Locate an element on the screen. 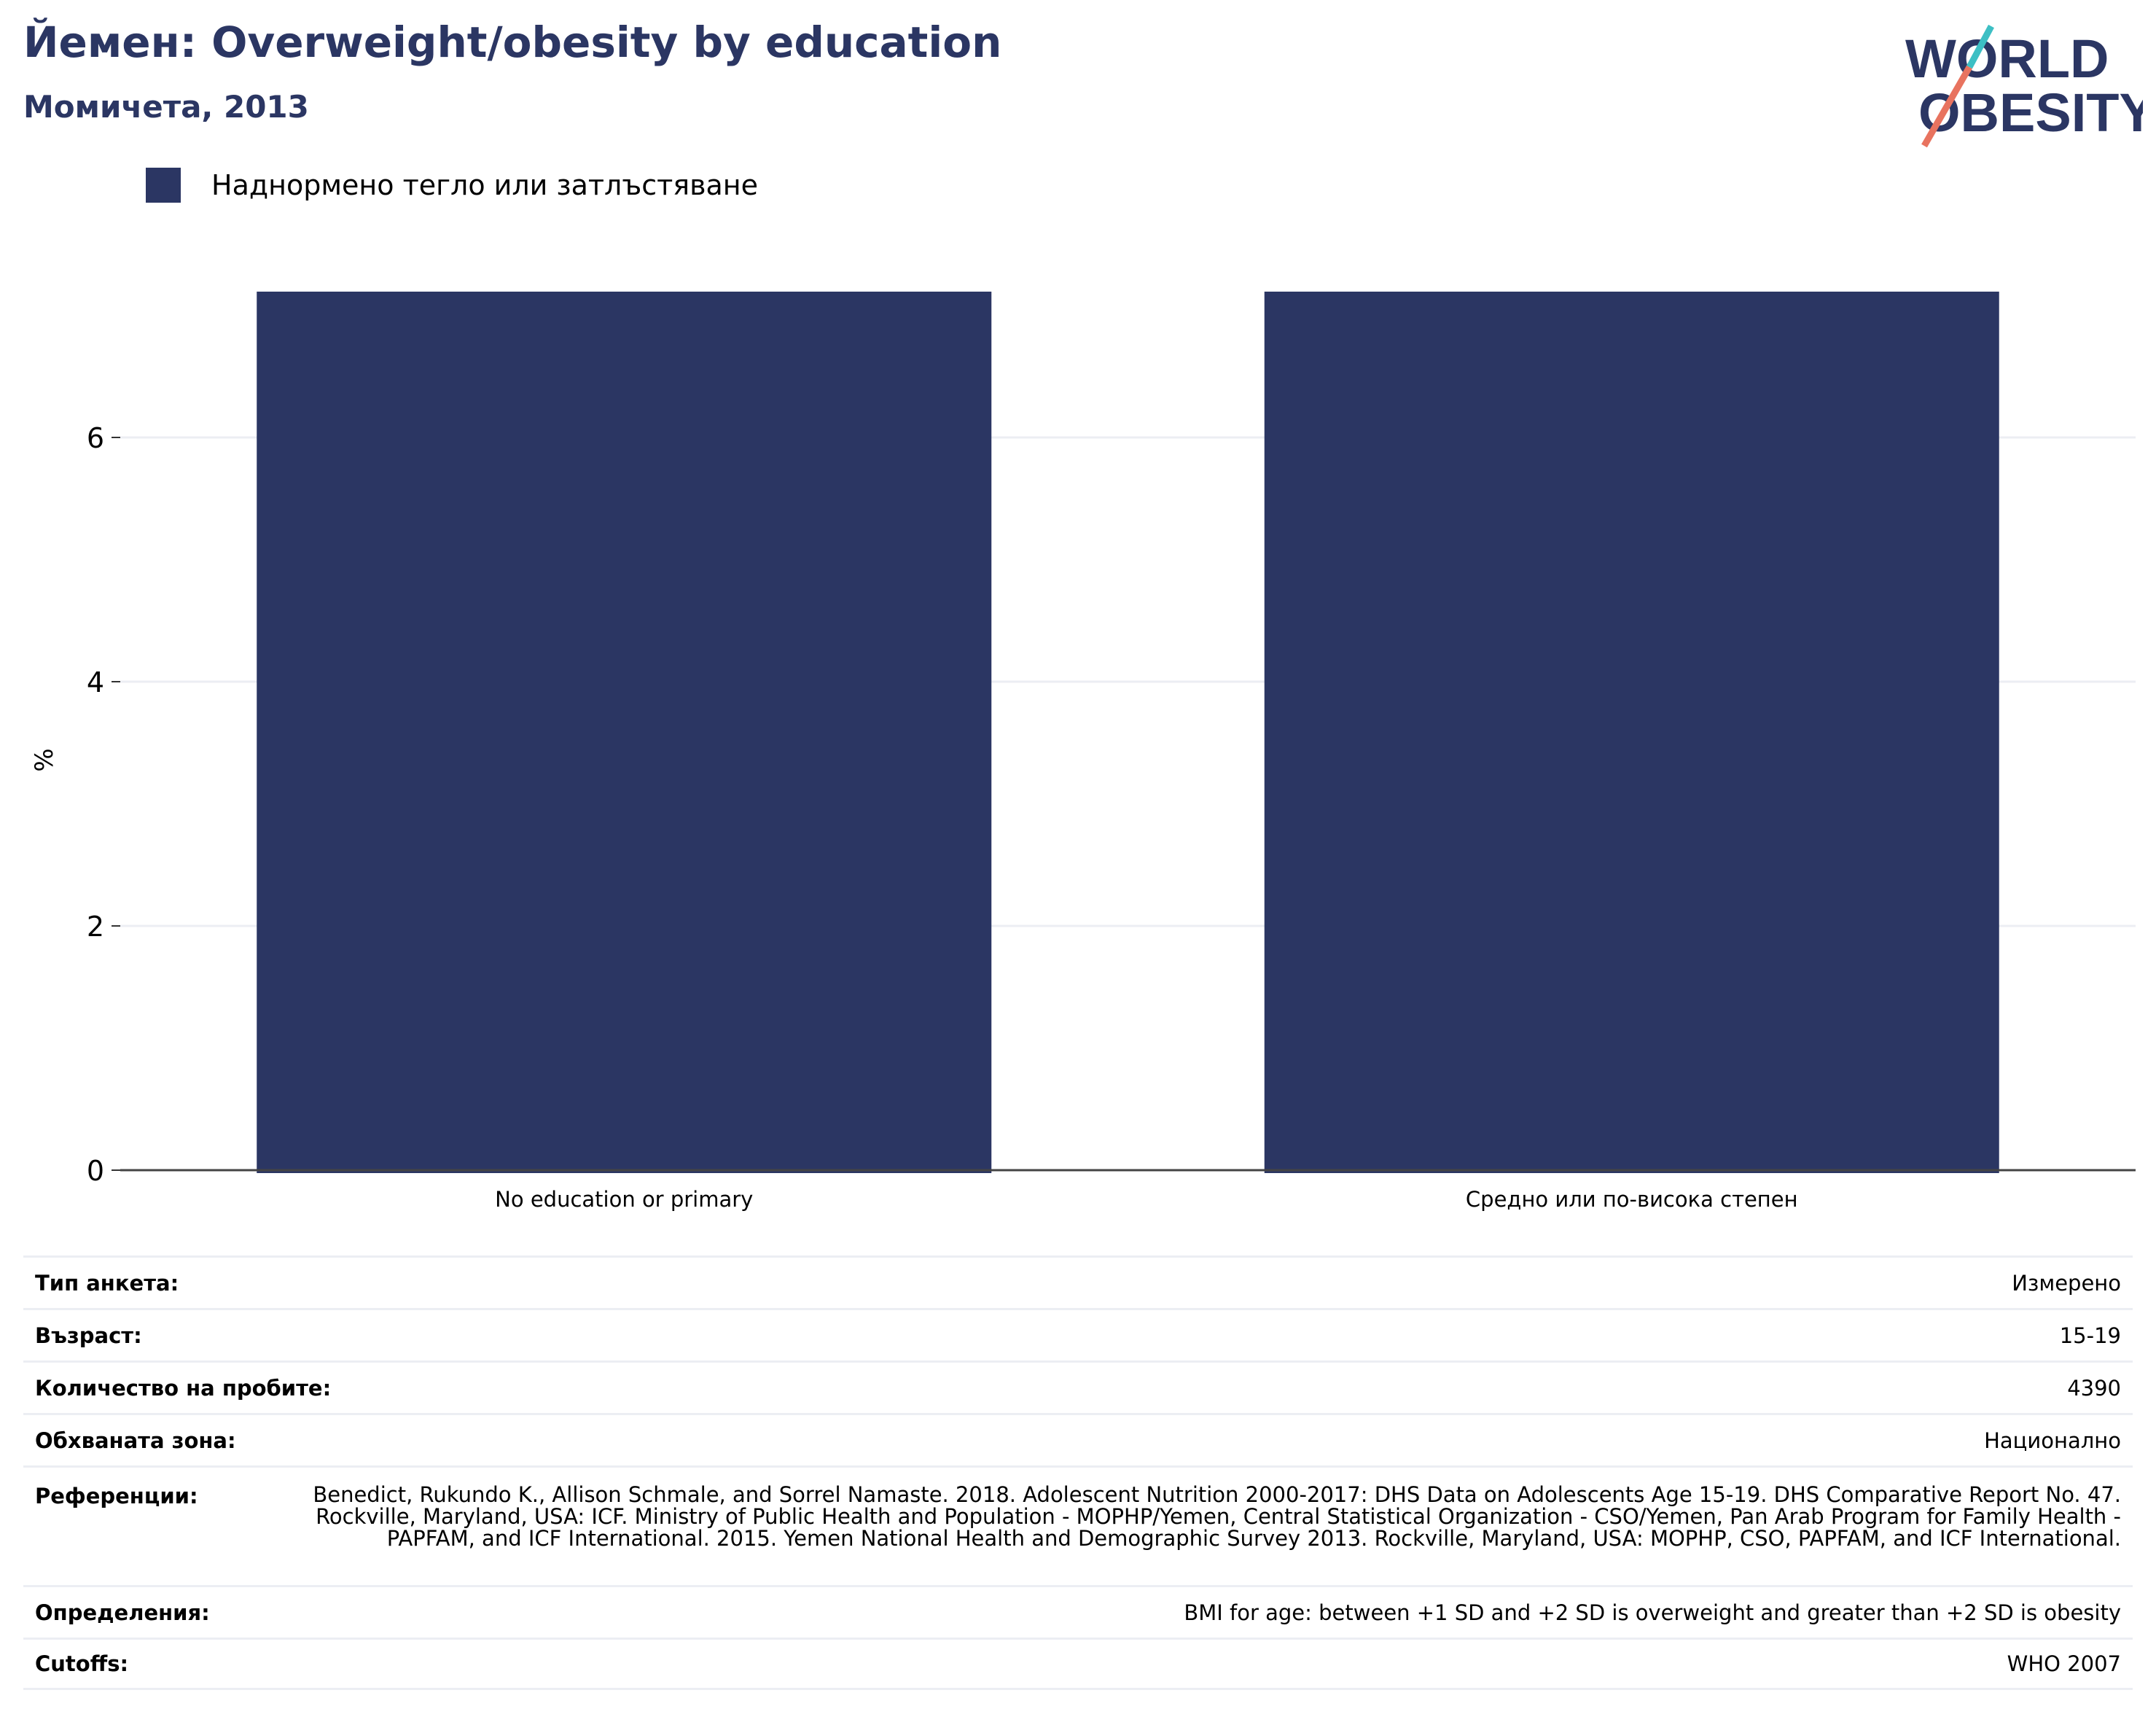  chart-subtitle: Момичета, 2013 is located at coordinates (166, 107).